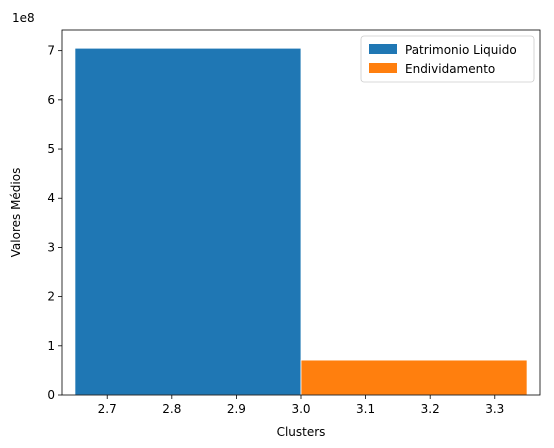 The width and height of the screenshot is (554, 448). I want to click on x-tick-label: 2.9, so click(236, 409).